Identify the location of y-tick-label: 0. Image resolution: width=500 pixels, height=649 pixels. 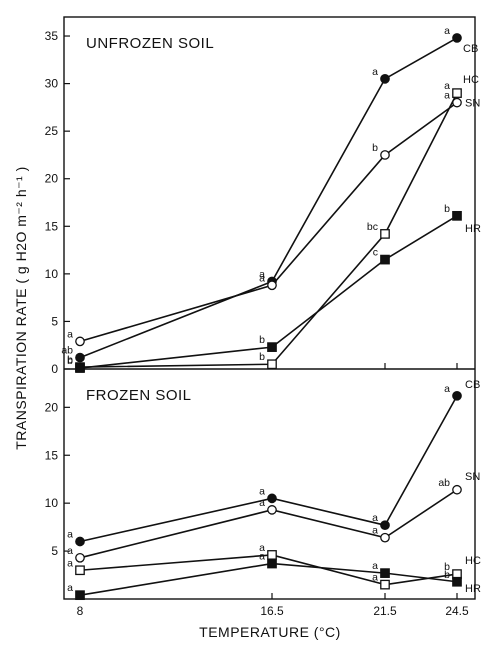
(54, 369).